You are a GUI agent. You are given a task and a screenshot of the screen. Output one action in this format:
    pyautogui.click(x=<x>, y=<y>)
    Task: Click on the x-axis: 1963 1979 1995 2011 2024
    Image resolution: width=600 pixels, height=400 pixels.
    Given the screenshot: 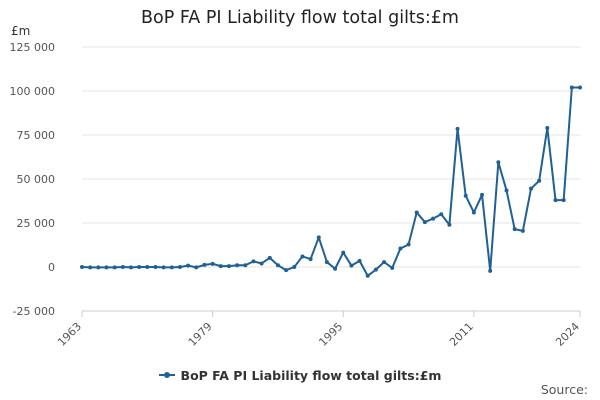 What is the action you would take?
    pyautogui.click(x=318, y=329)
    